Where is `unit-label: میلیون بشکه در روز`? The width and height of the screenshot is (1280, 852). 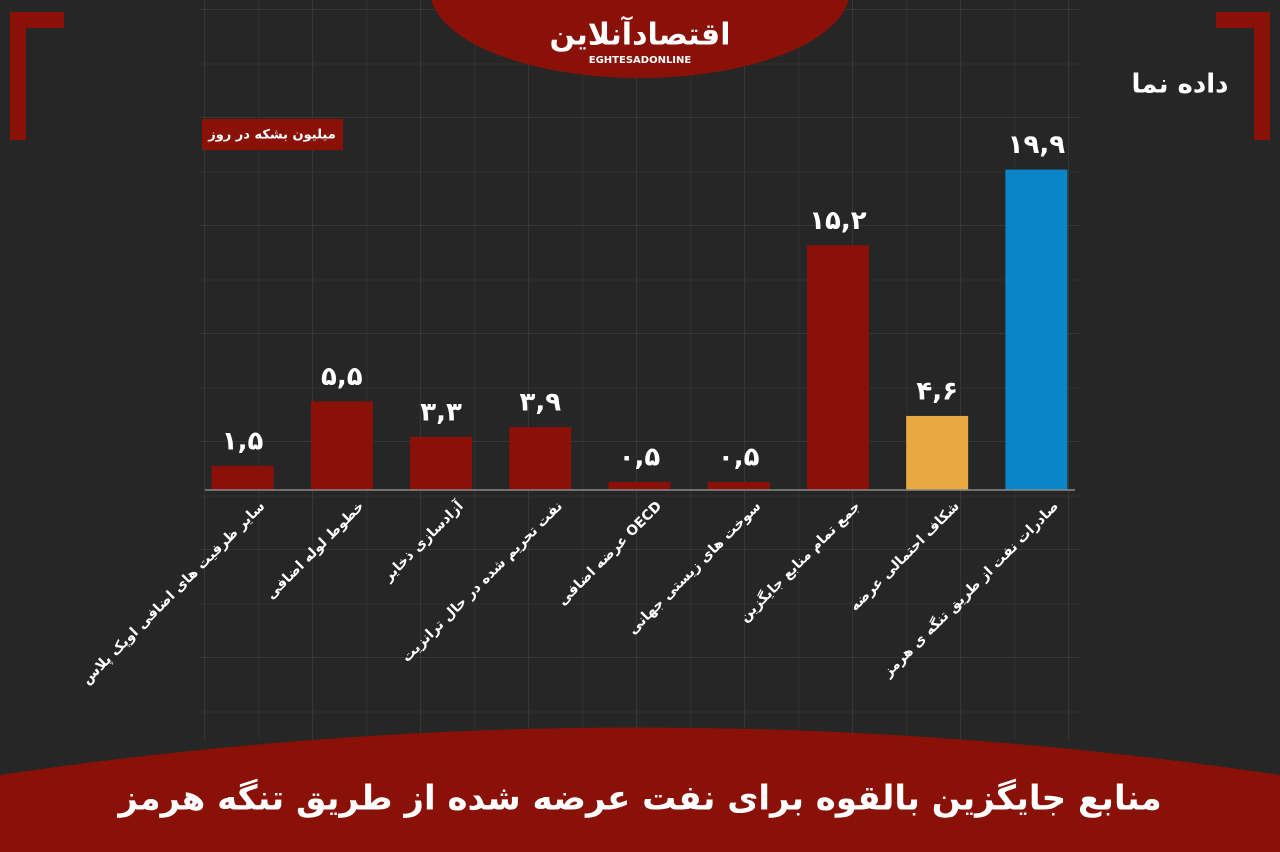 unit-label: میلیون بشکه در روز is located at coordinates (271, 135).